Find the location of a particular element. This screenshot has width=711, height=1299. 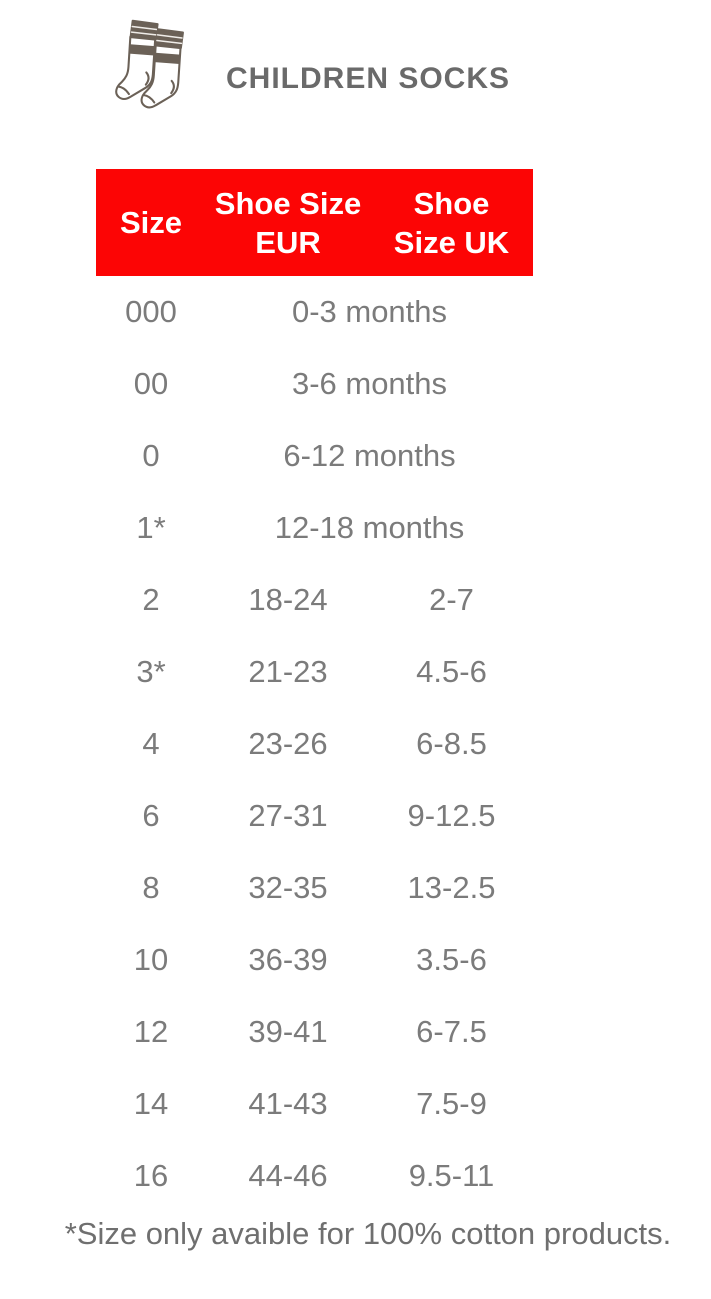

uk-cell: 2-7 is located at coordinates (451, 599).